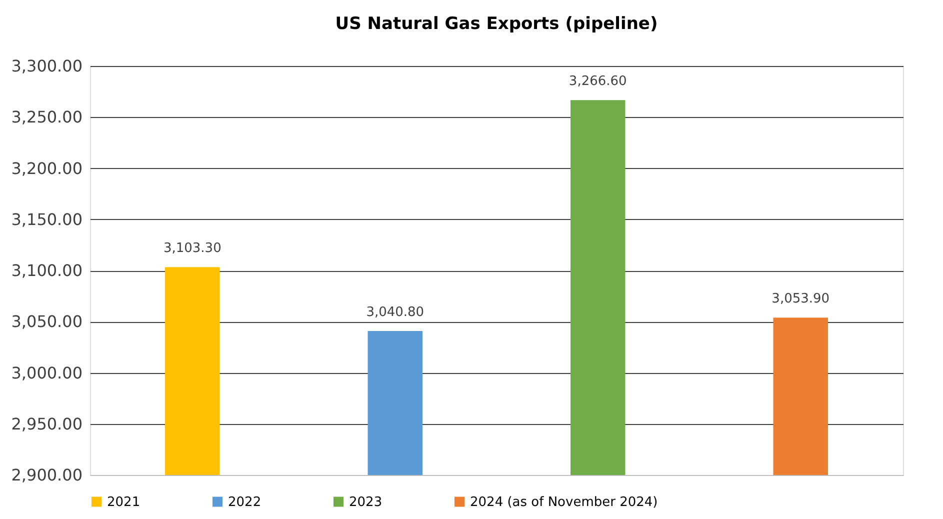 The height and width of the screenshot is (519, 943). I want to click on y-tick-label: 3,250.00, so click(46, 117).